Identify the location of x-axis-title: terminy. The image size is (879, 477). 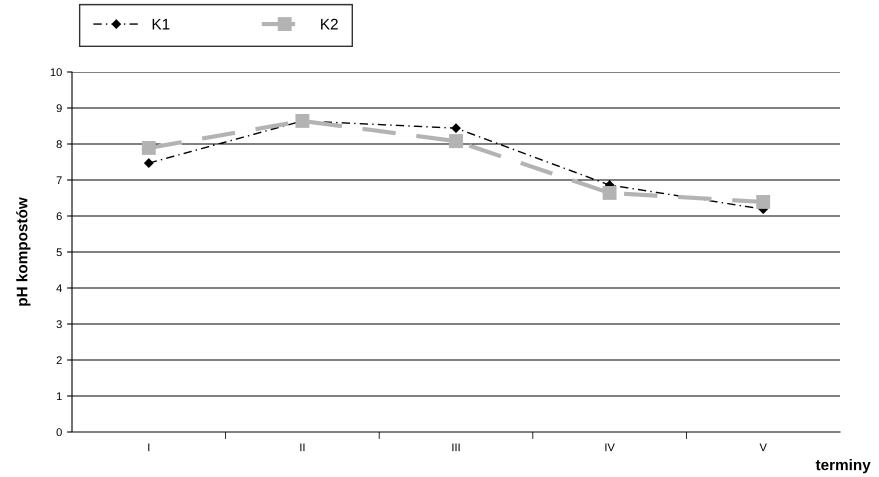
(843, 466).